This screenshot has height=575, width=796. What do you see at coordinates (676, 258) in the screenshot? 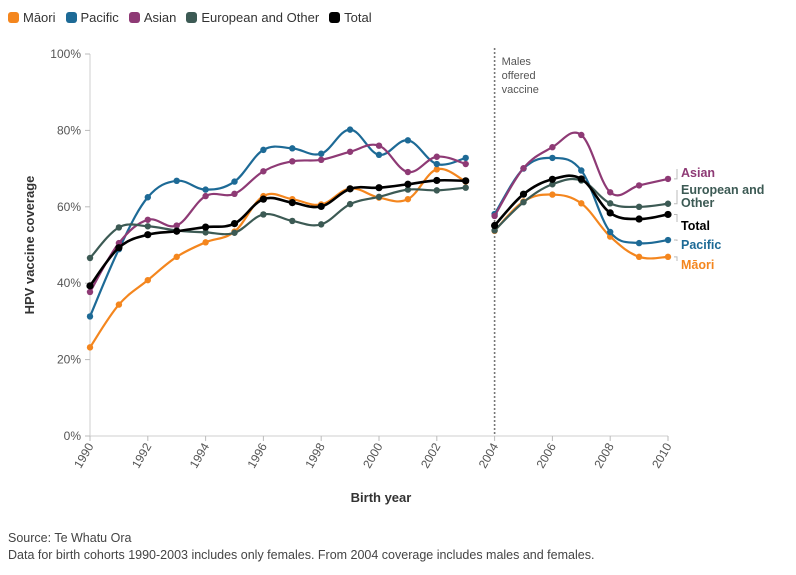
I see `label-leader-maori` at bounding box center [676, 258].